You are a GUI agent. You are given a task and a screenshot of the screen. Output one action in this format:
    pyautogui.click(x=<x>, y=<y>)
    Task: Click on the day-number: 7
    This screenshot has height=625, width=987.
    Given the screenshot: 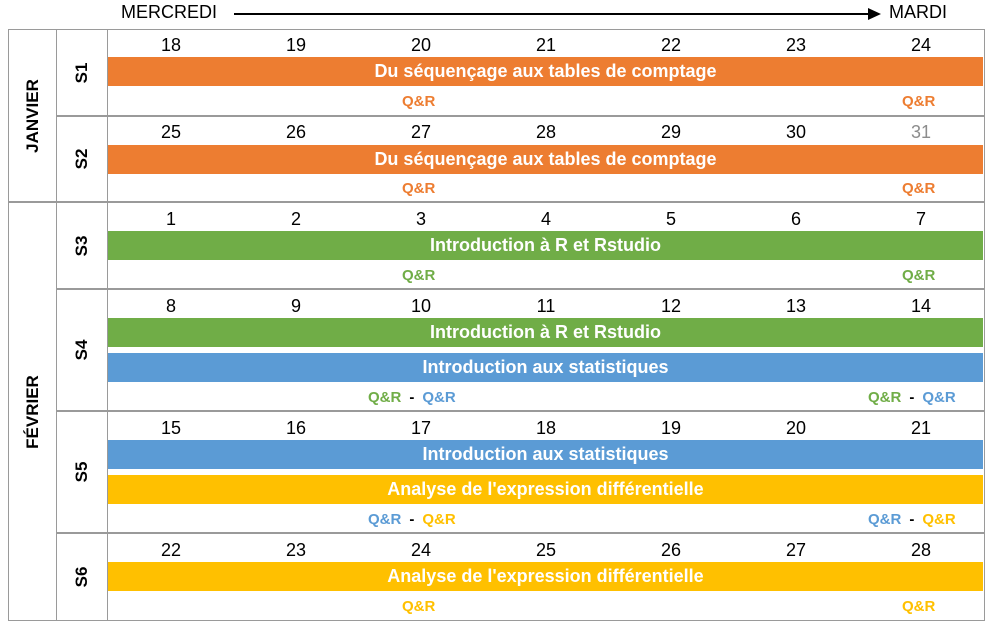 What is the action you would take?
    pyautogui.click(x=920, y=219)
    